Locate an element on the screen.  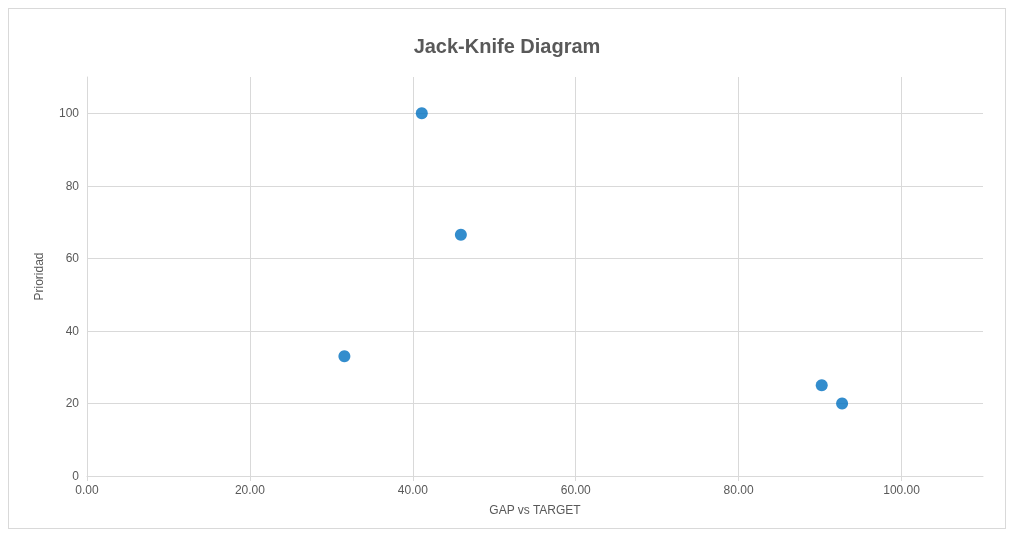
x-axis-title: GAP vs TARGET is located at coordinates (535, 510).